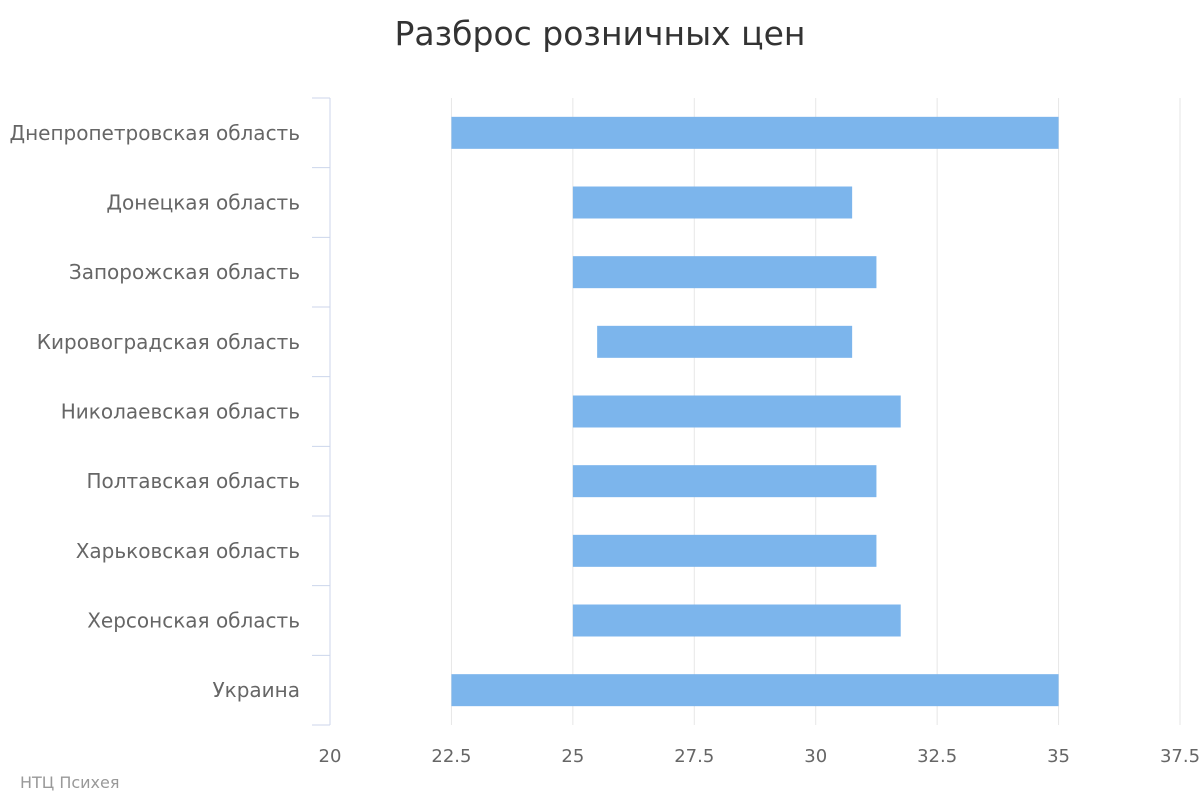  What do you see at coordinates (600, 33) in the screenshot?
I see `chart-title: Разброс розничных цен` at bounding box center [600, 33].